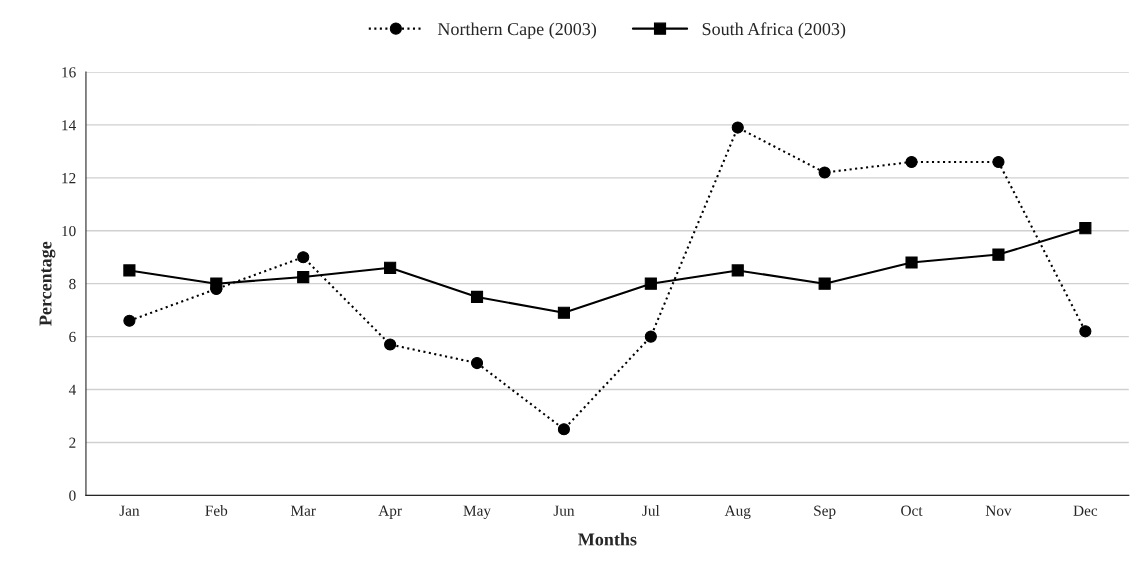 The width and height of the screenshot is (1146, 576). Describe the element at coordinates (303, 510) in the screenshot. I see `x-tick-label: Mar` at that location.